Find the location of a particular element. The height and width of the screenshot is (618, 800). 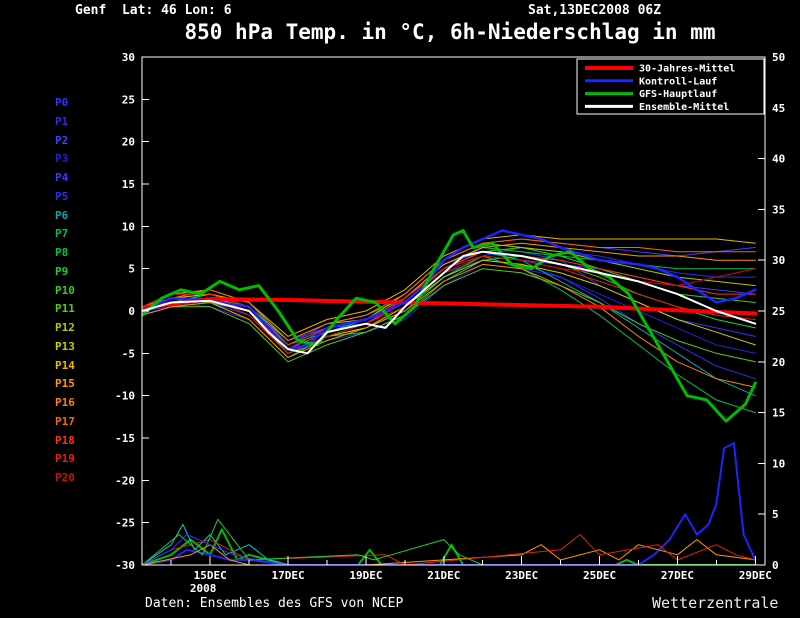

member-label-P10: P10 is located at coordinates (65, 290).